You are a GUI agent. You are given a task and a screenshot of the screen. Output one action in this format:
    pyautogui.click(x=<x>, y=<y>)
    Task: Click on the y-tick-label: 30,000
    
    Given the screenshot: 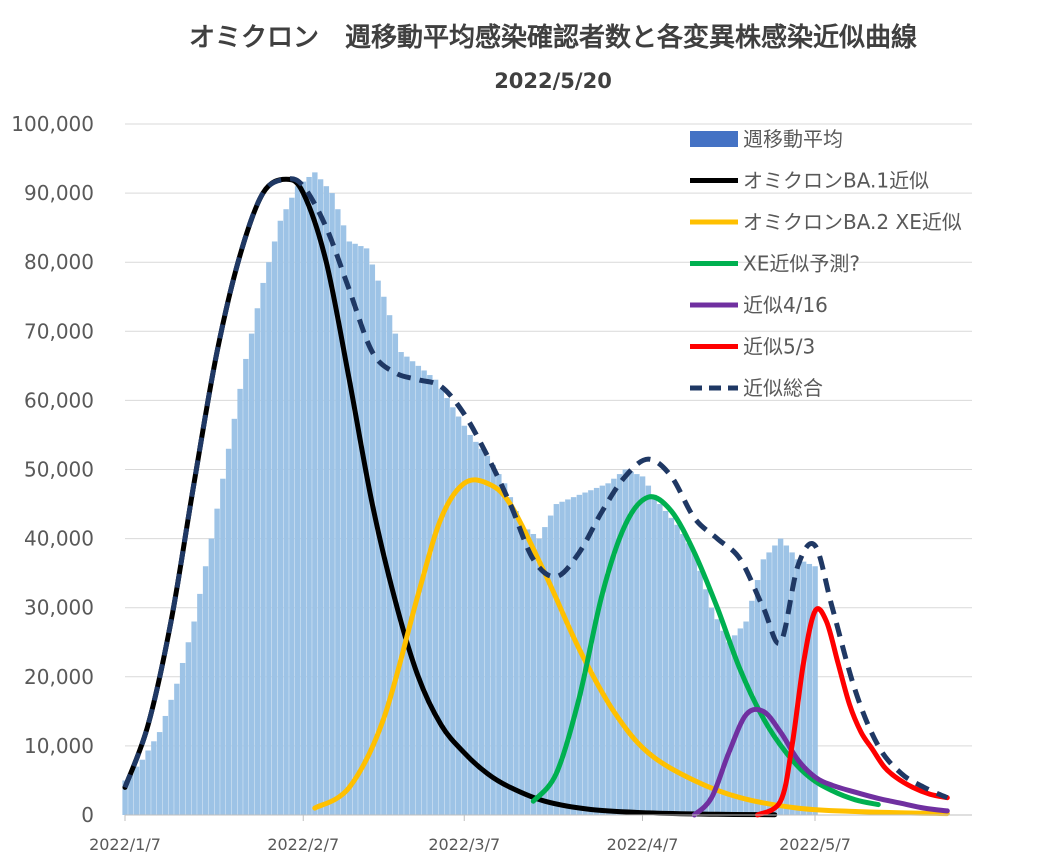 What is the action you would take?
    pyautogui.click(x=59, y=608)
    